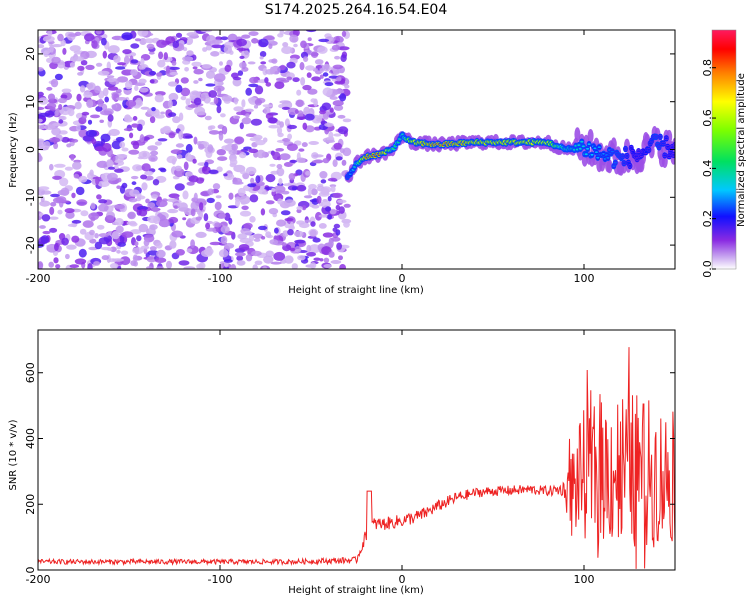 The image size is (750, 600). What do you see at coordinates (356, 590) in the screenshot?
I see `snr-x-axis-label: Height of straight line (km)` at bounding box center [356, 590].